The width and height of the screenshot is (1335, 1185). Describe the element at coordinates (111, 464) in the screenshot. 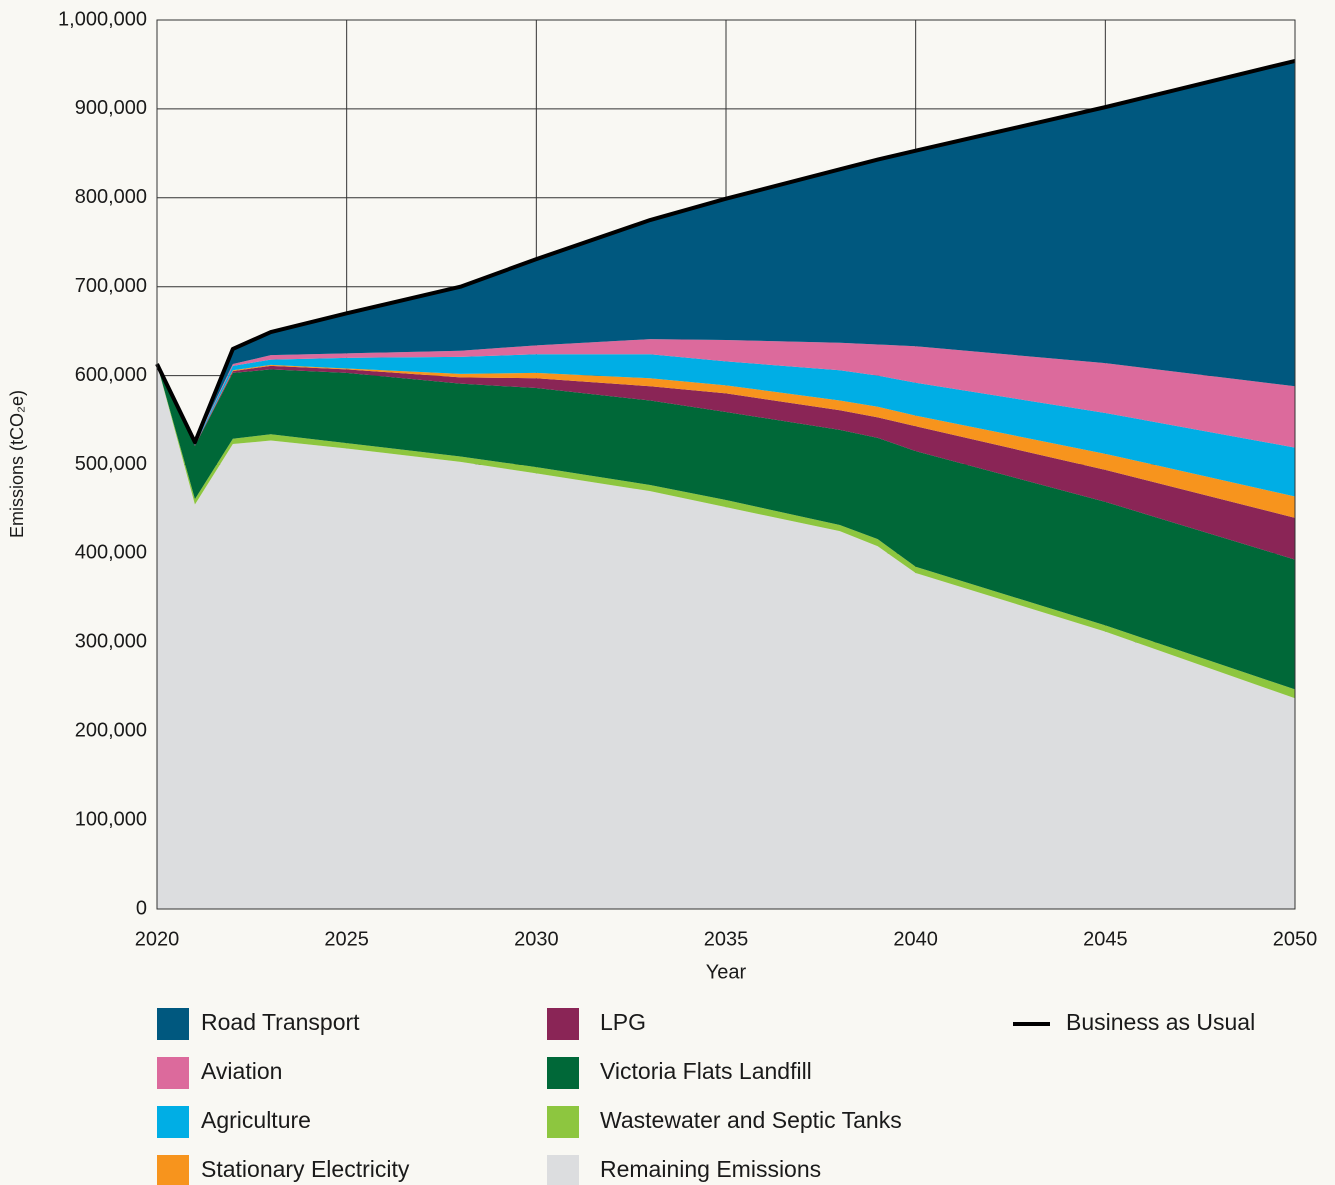

I see `y-tick-label: 500,000` at that location.